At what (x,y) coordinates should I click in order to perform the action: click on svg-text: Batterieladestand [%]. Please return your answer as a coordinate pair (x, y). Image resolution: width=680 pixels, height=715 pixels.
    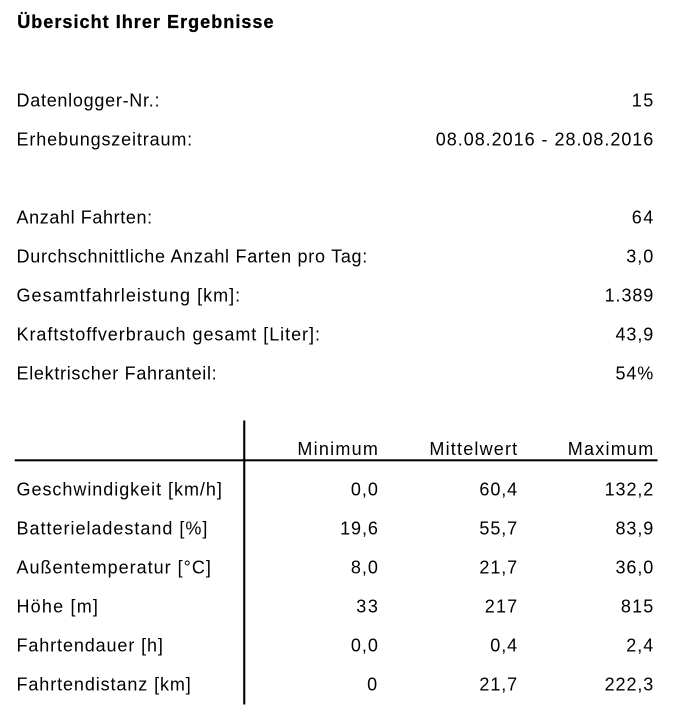
    Looking at the image, I should click on (112, 529).